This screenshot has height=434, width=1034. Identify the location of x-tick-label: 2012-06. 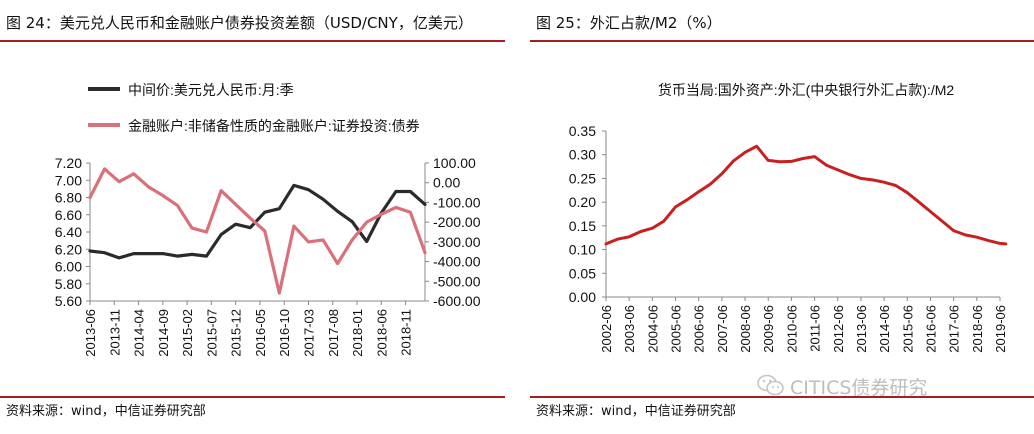
(838, 329).